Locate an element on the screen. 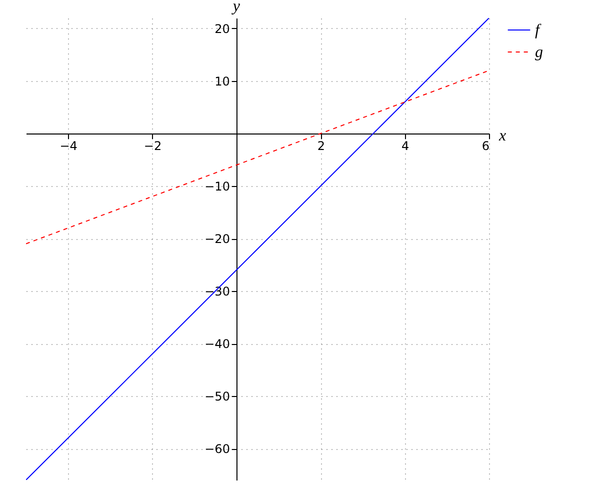 This screenshot has height=500, width=600. x-tick-label: 4 is located at coordinates (406, 146).